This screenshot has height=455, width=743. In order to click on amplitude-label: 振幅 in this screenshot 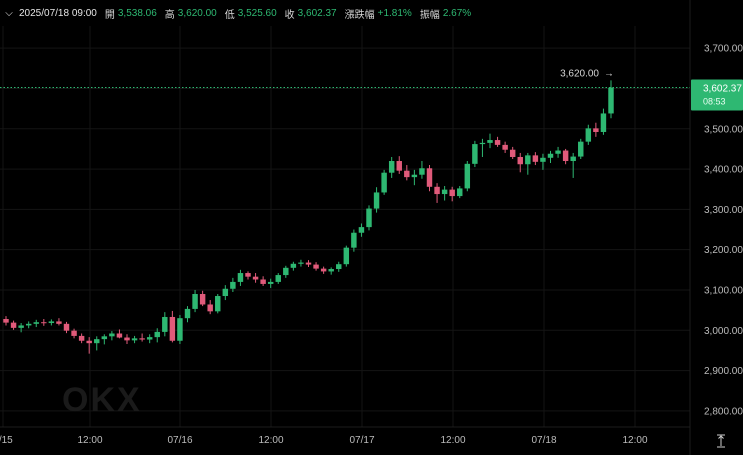, I will do `click(429, 15)`.